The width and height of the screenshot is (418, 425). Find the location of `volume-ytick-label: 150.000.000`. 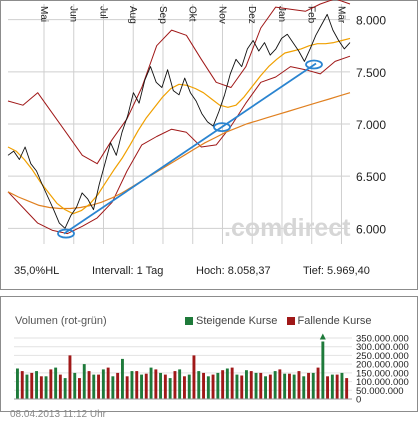

volume-ytick-label: 150.000.000 is located at coordinates (382, 373).